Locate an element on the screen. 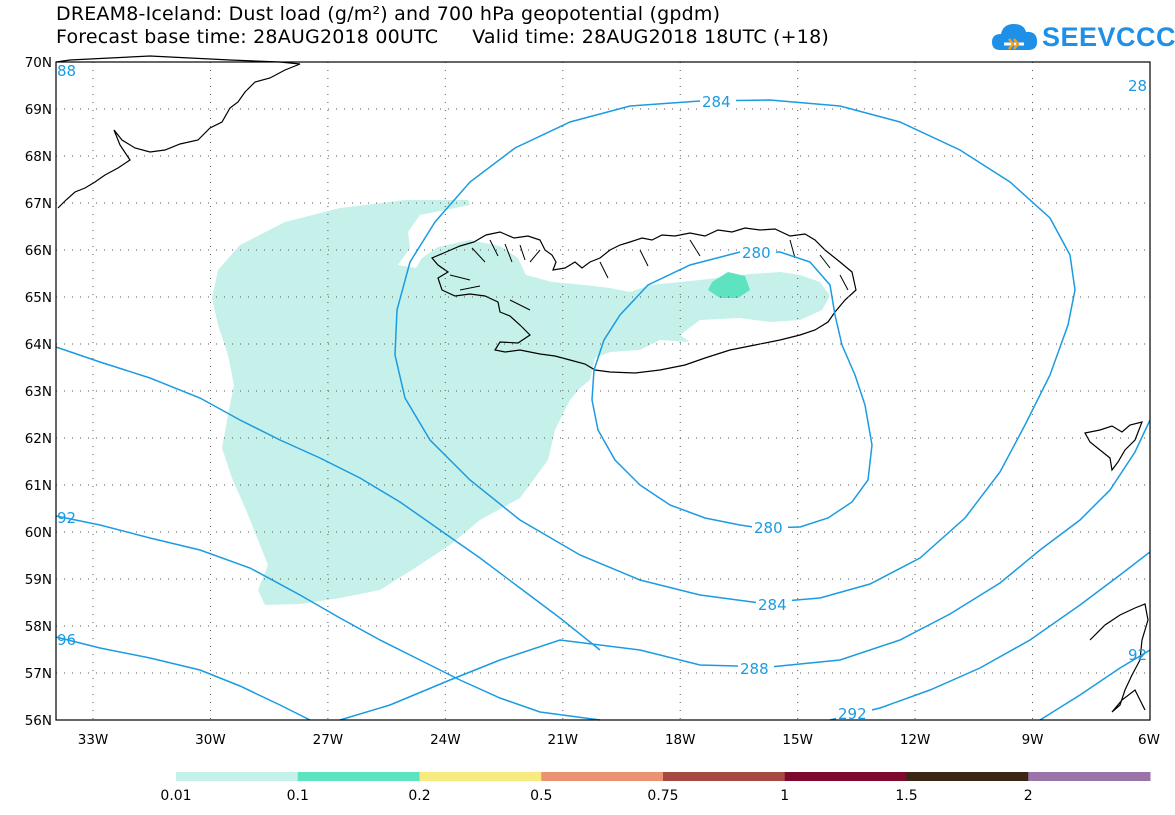  colorbar-label: 0.1 is located at coordinates (298, 796).